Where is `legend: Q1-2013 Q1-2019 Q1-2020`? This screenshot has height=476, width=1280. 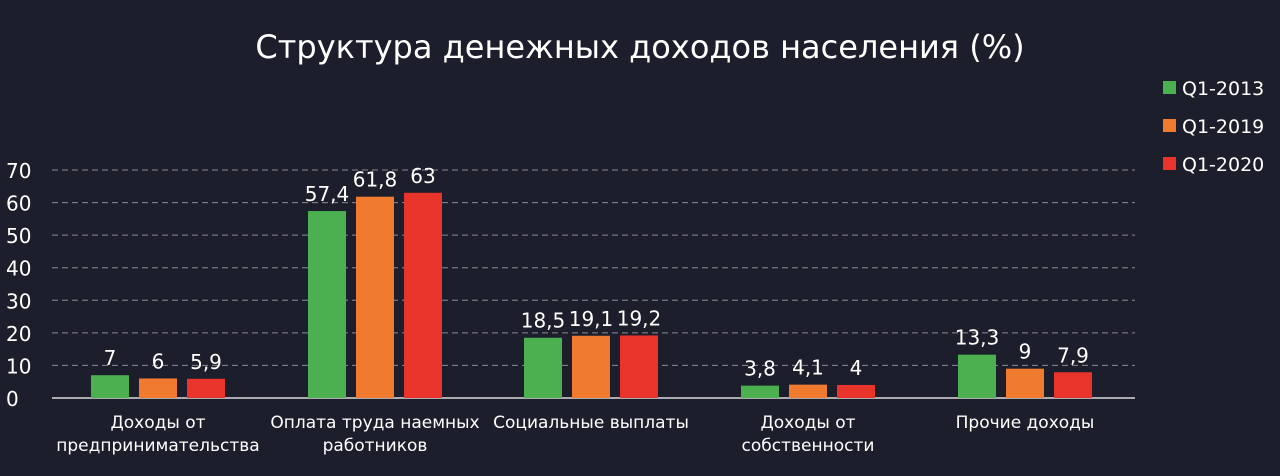
legend: Q1-2013 Q1-2019 Q1-2020 is located at coordinates (1213, 127).